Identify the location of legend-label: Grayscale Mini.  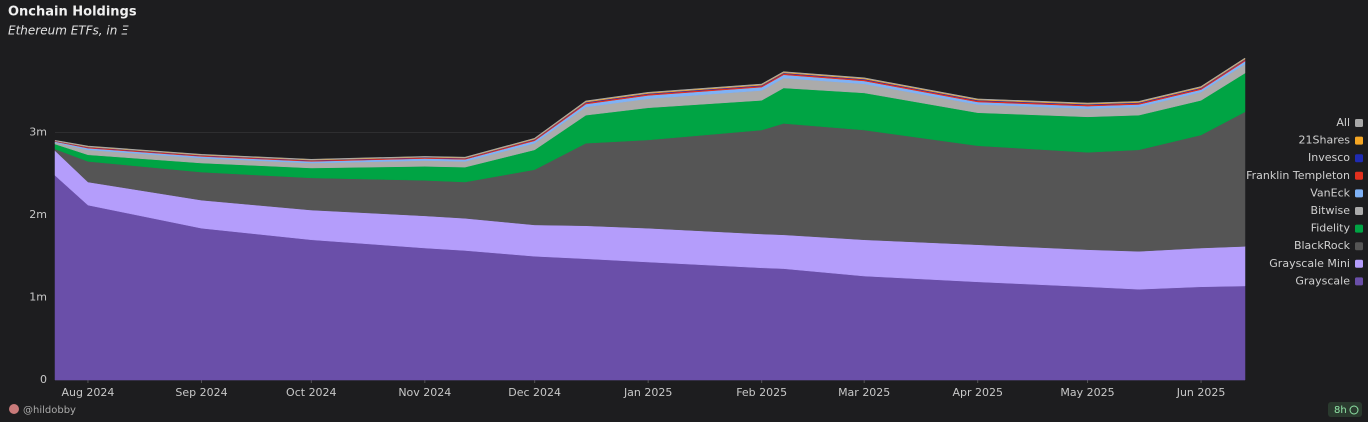
(1309, 263).